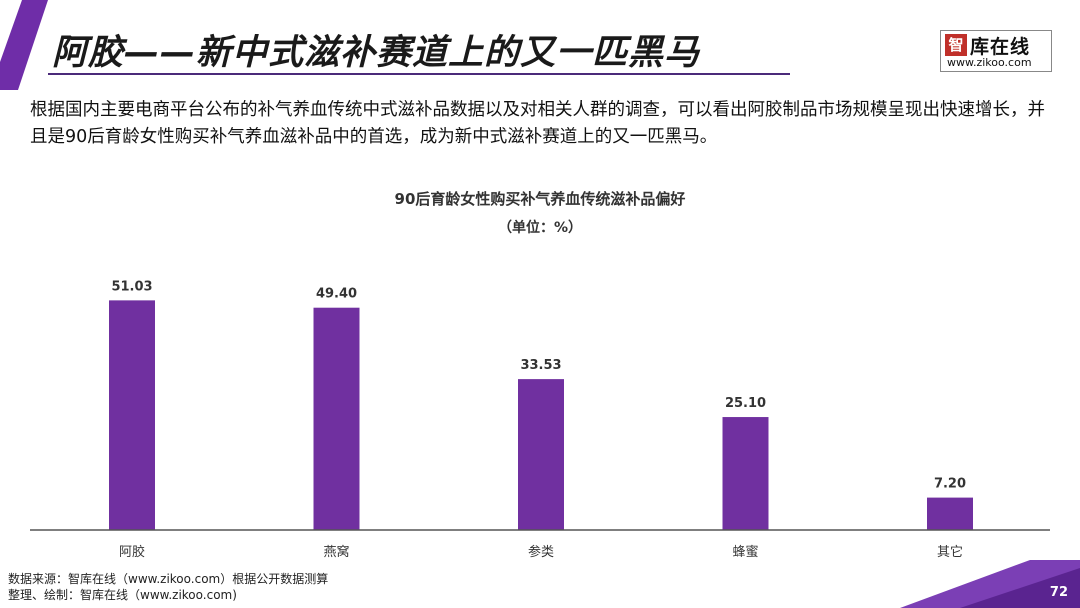 The height and width of the screenshot is (608, 1080). I want to click on brand-logo: 智 库在线 www.zikoo.com, so click(996, 51).